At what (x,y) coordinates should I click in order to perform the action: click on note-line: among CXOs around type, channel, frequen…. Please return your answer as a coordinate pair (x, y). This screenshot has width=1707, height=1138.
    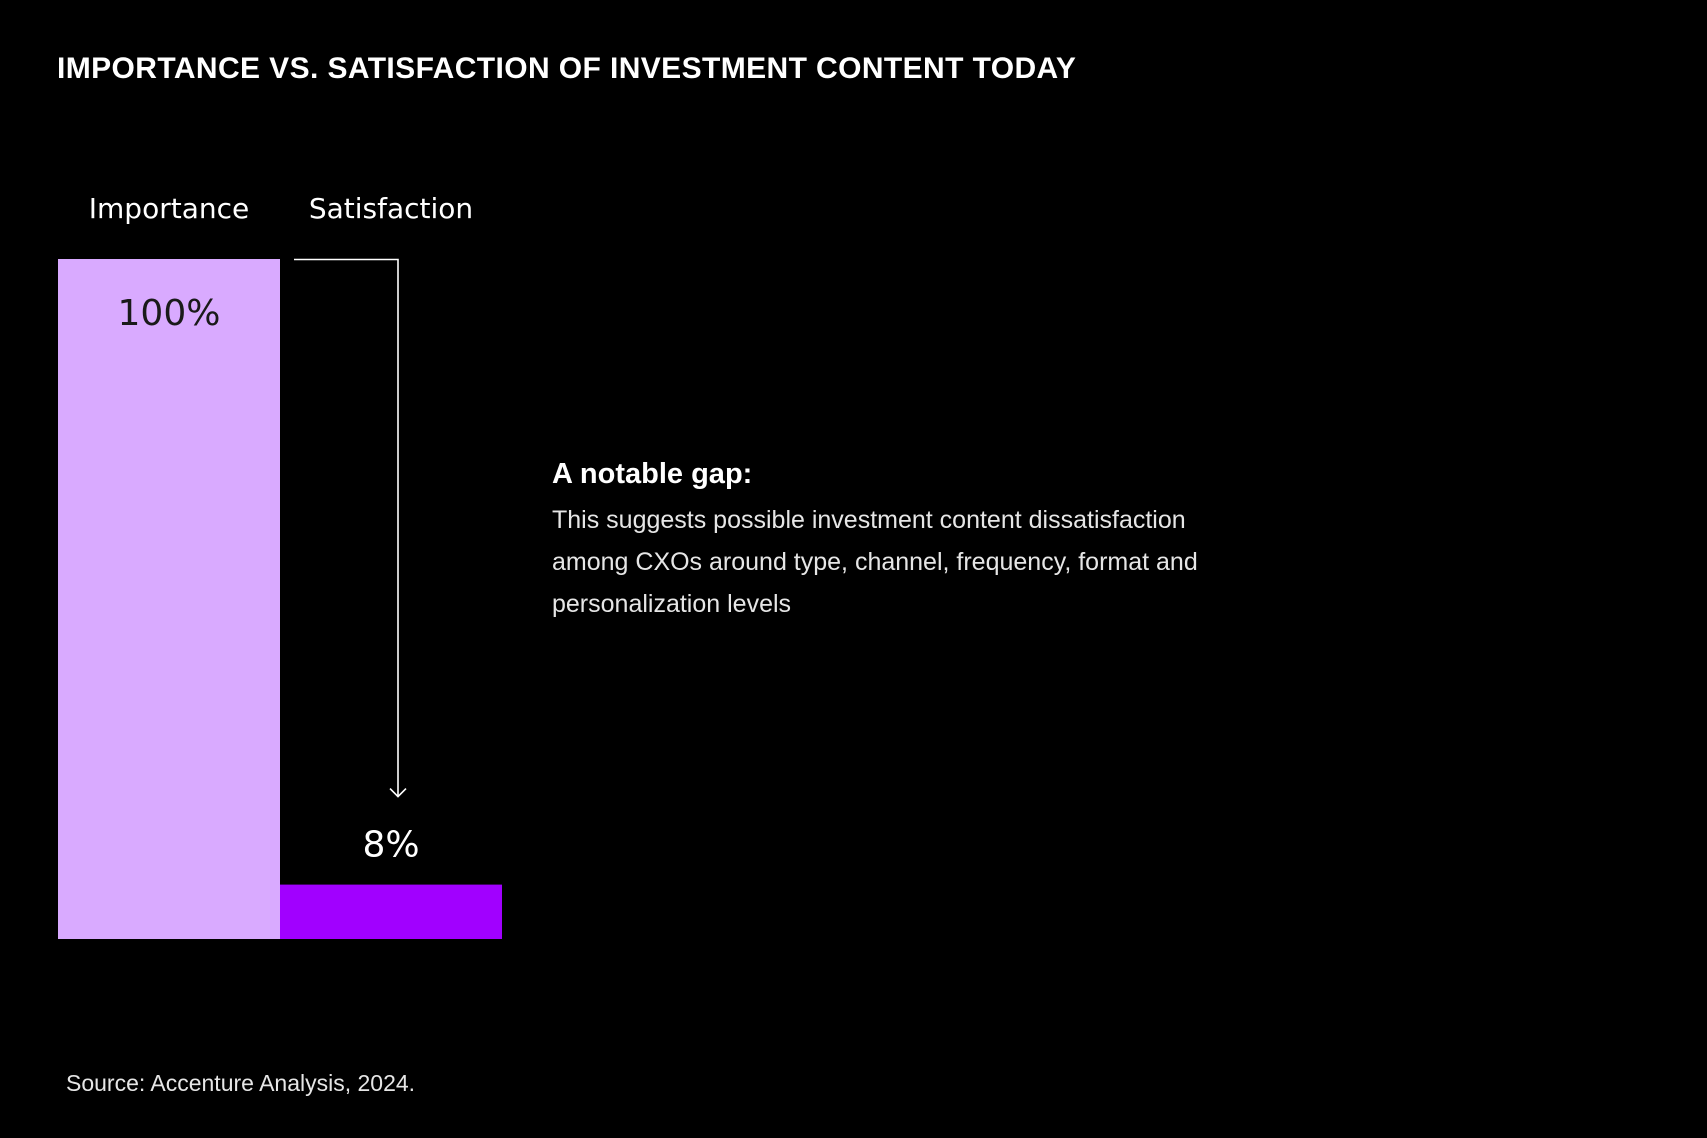
    Looking at the image, I should click on (875, 562).